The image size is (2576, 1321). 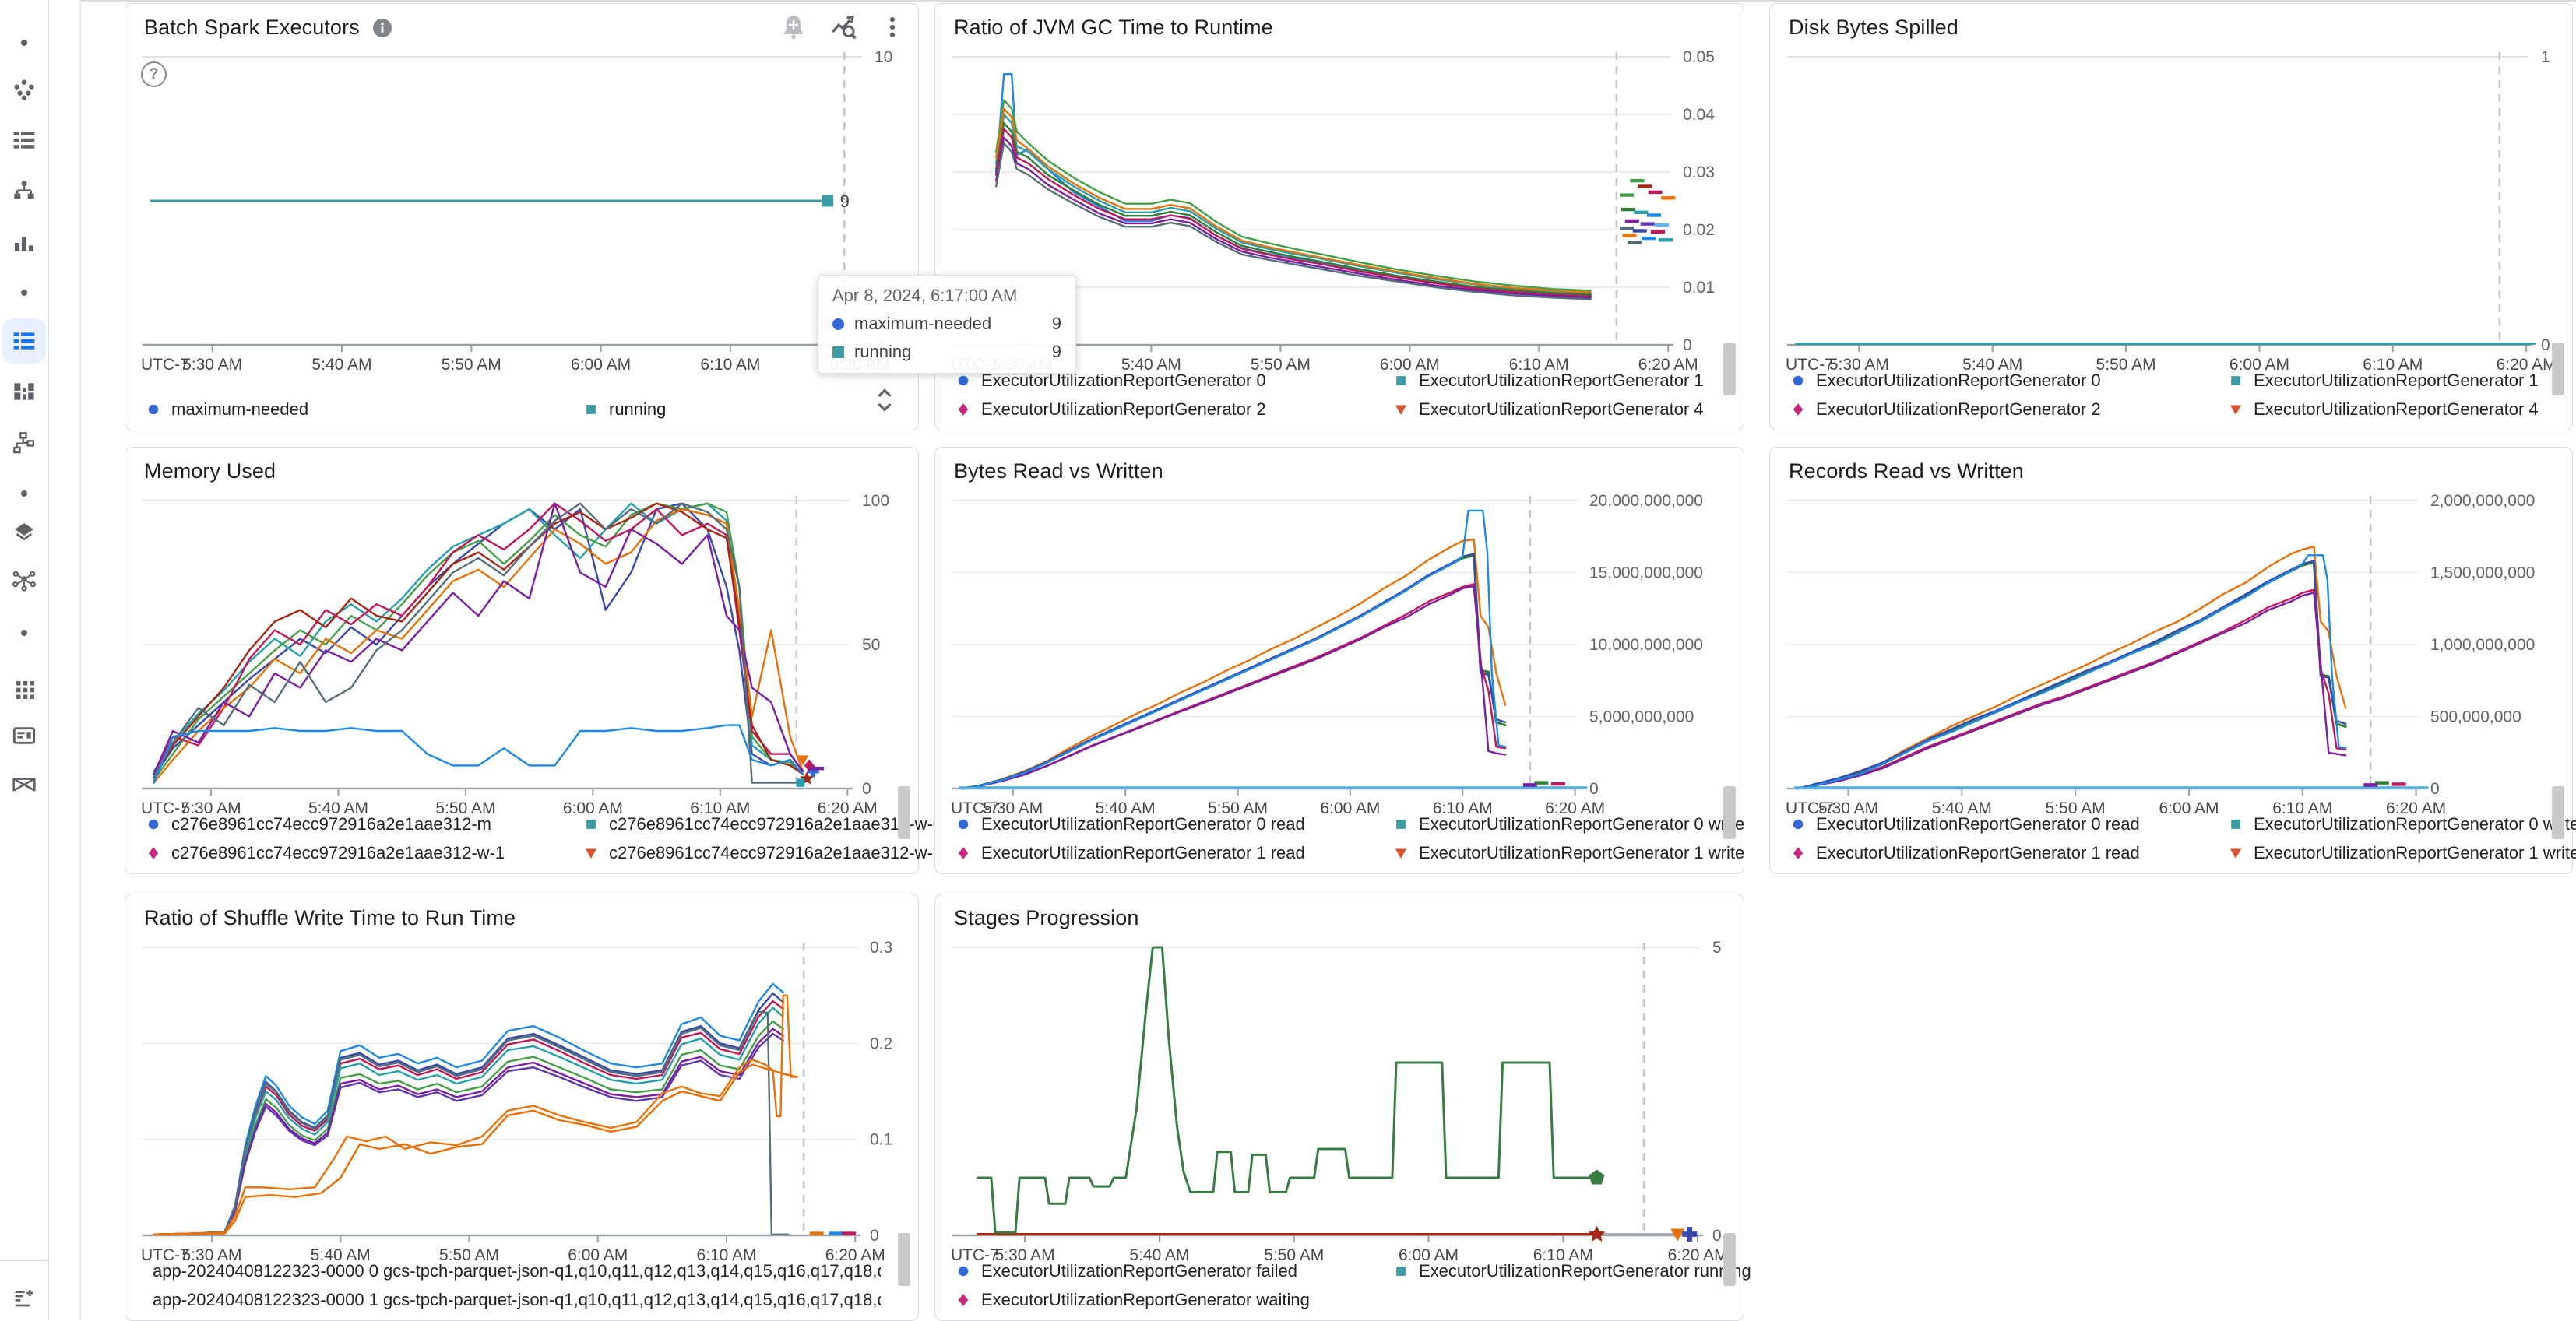 I want to click on legend-item: c276e8961cc74ecc972916a2e1aae312-w-1, so click(x=363, y=853).